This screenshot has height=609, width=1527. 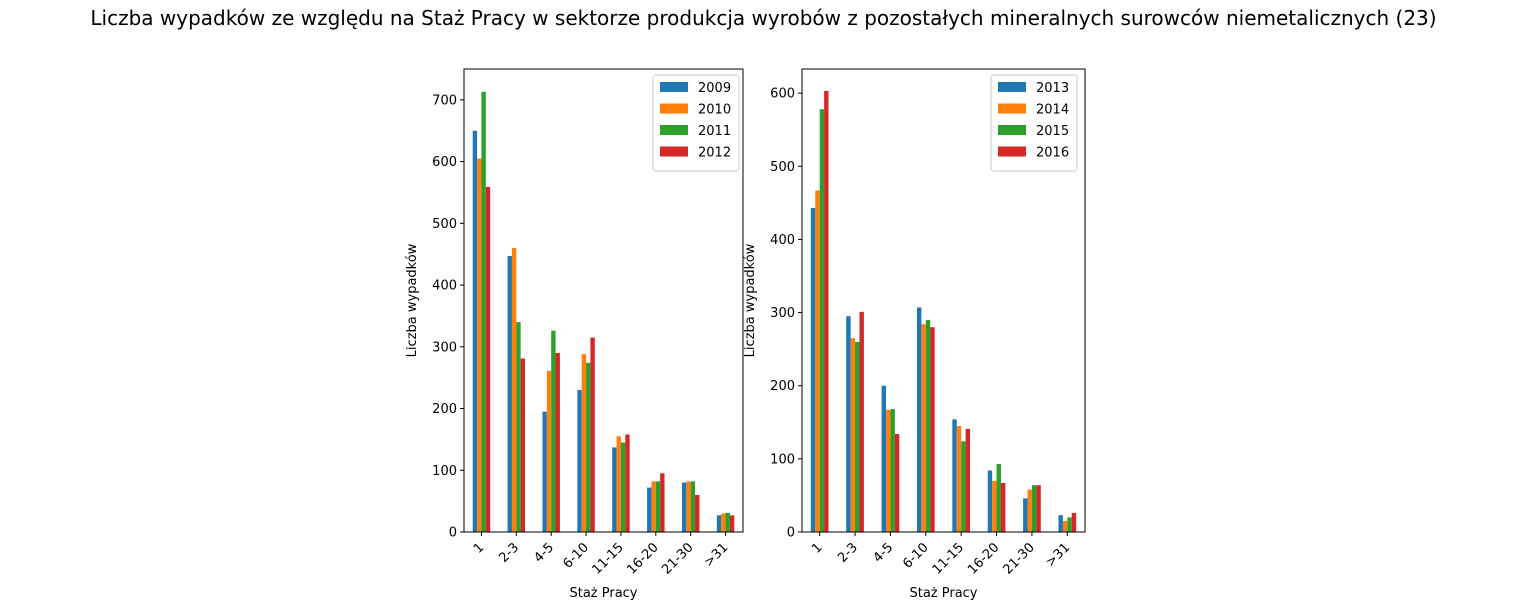 What do you see at coordinates (1058, 555) in the screenshot?
I see `x-tick-label-2-7: >31` at bounding box center [1058, 555].